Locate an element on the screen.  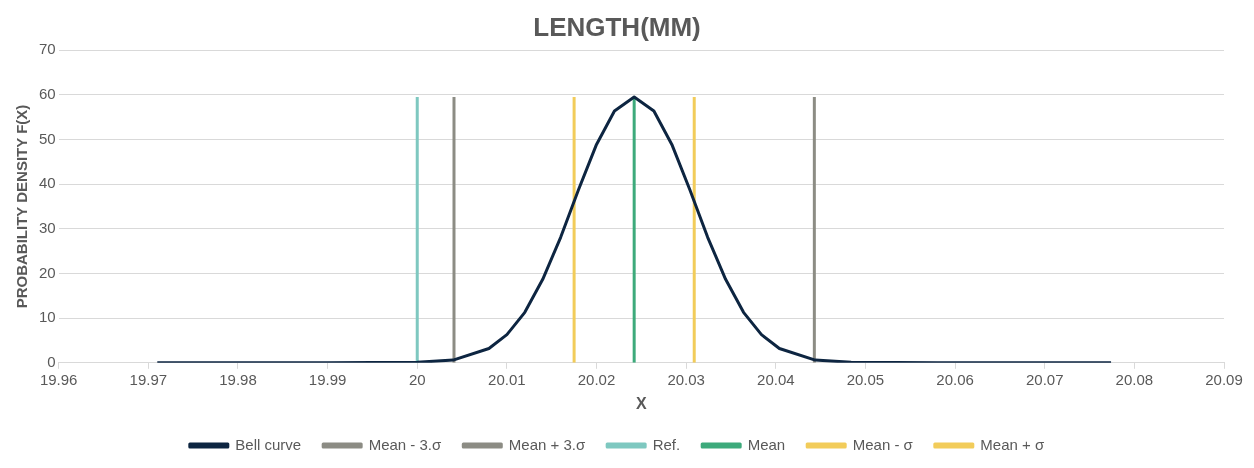
x-tick-label: 20.07 is located at coordinates (1044, 379).